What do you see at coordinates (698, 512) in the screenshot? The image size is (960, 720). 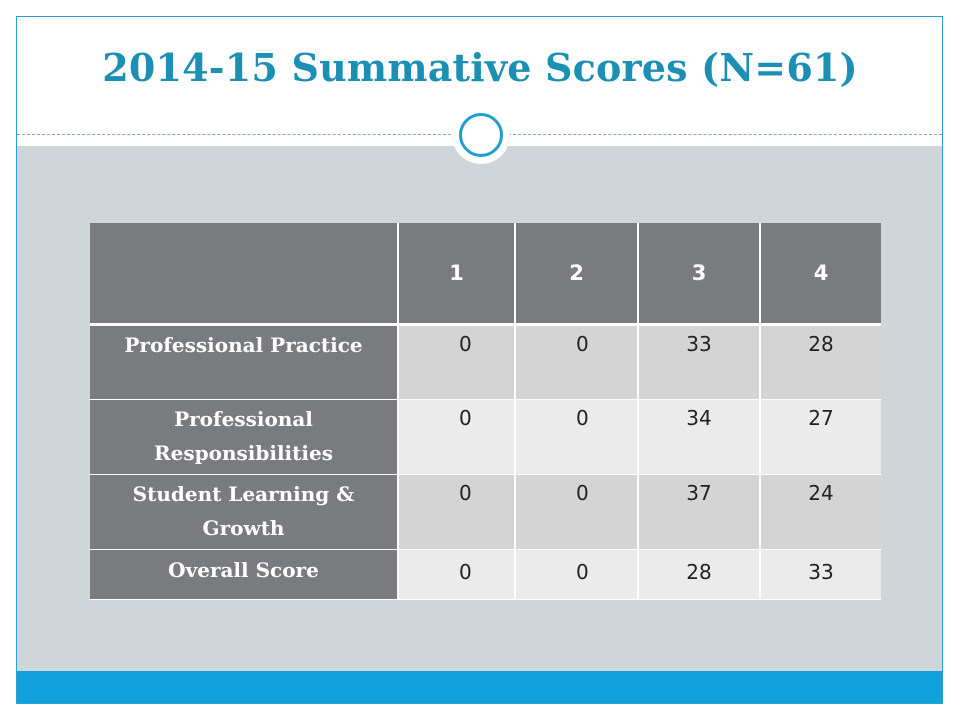 I see `table-cell: 37` at bounding box center [698, 512].